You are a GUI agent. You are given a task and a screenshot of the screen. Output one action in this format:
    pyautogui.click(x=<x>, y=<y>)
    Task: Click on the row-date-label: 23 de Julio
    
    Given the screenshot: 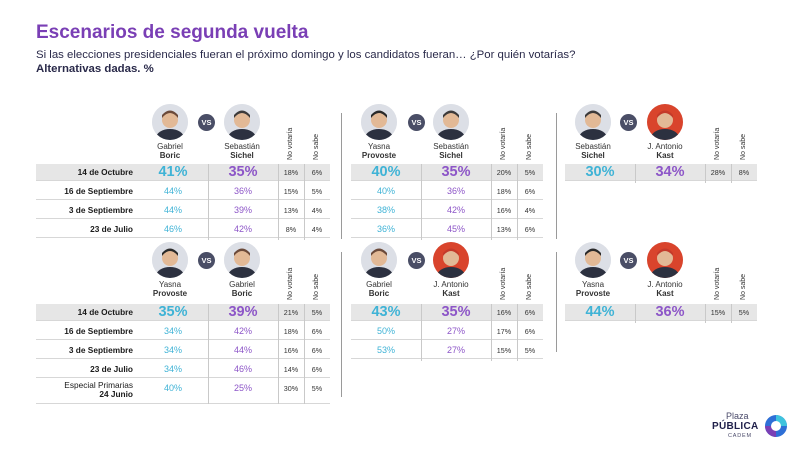 What is the action you would take?
    pyautogui.click(x=111, y=369)
    